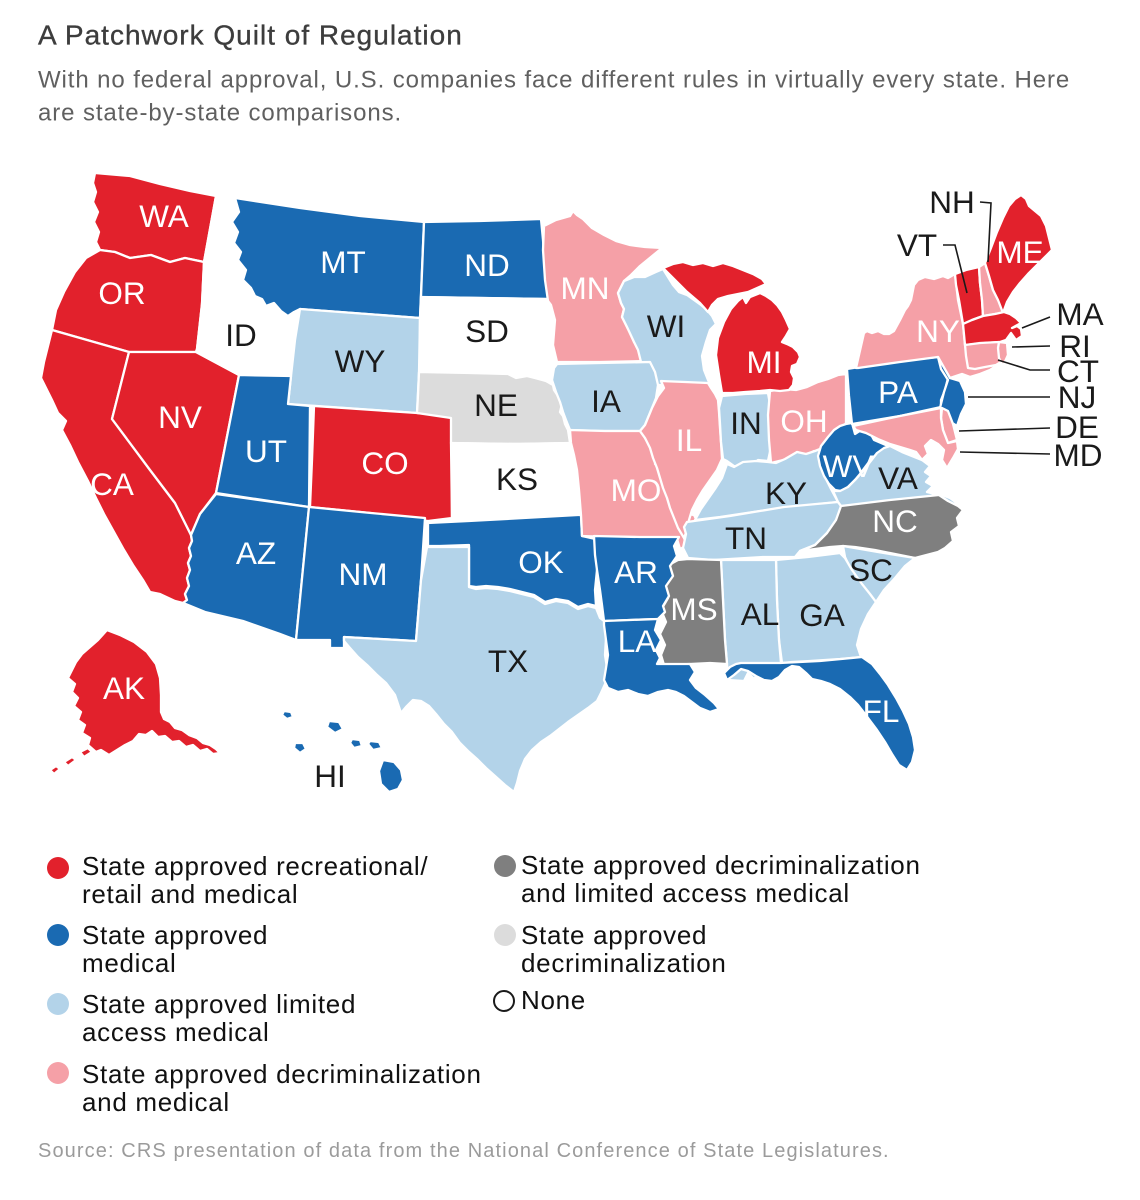 The width and height of the screenshot is (1140, 1200). What do you see at coordinates (666, 326) in the screenshot?
I see `svg-text: WI` at bounding box center [666, 326].